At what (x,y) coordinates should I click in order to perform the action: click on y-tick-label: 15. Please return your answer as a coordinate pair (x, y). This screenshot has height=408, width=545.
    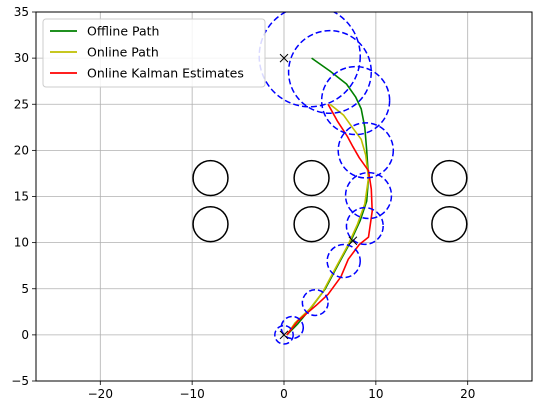
    Looking at the image, I should click on (21, 197).